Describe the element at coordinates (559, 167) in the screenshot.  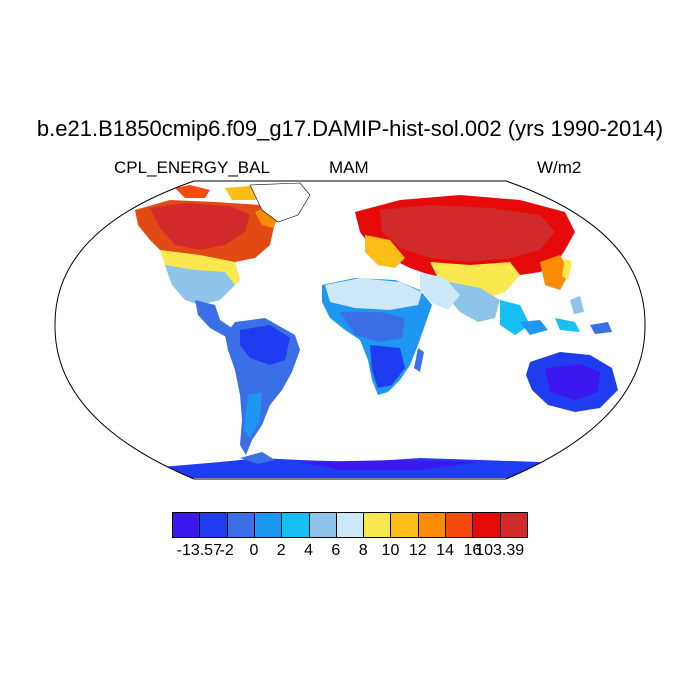
I see `units-label: W/m2` at that location.